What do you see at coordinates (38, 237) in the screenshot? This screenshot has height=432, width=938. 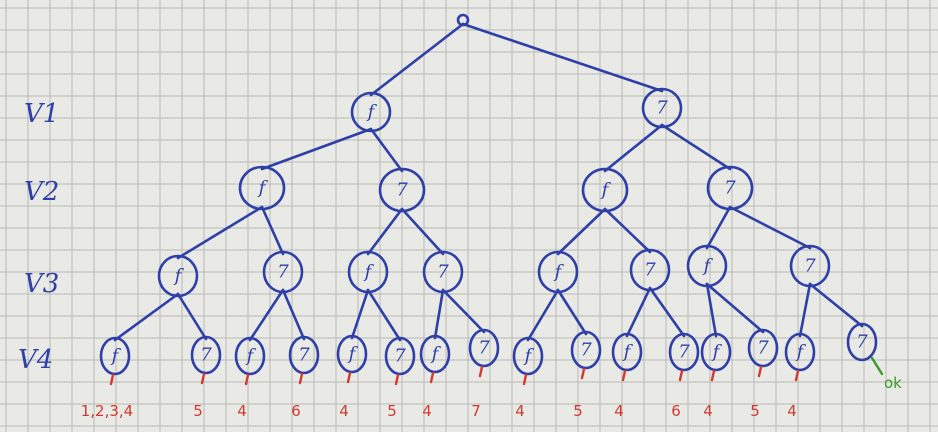 I see `level-labels: V1 V2 V3 V4` at bounding box center [38, 237].